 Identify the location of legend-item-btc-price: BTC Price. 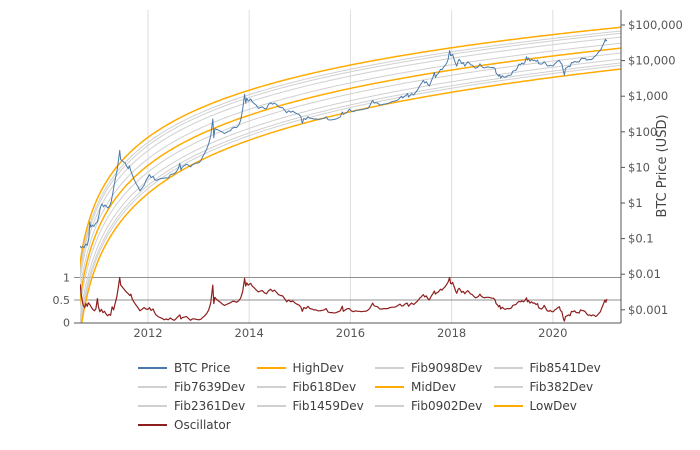
(184, 368).